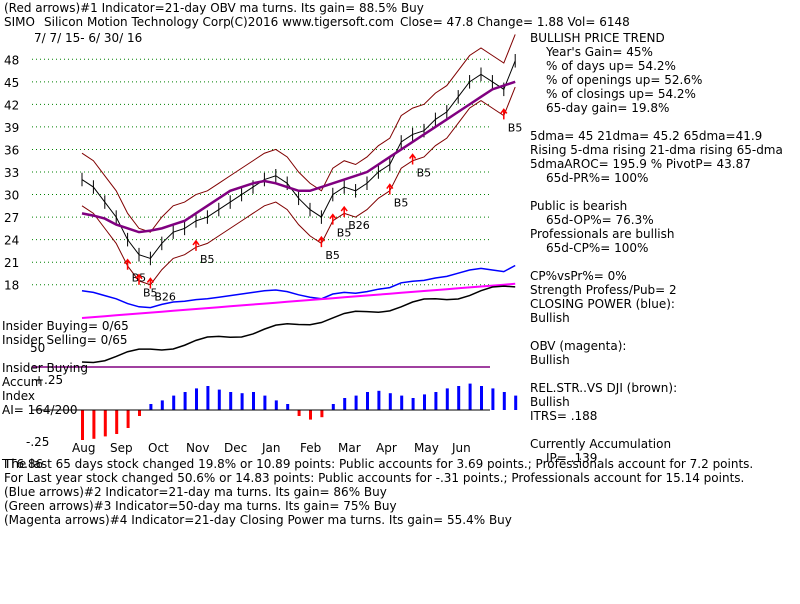  What do you see at coordinates (603, 388) in the screenshot?
I see `sidebar-line: REL.STR..VS DJI (brown):` at bounding box center [603, 388].